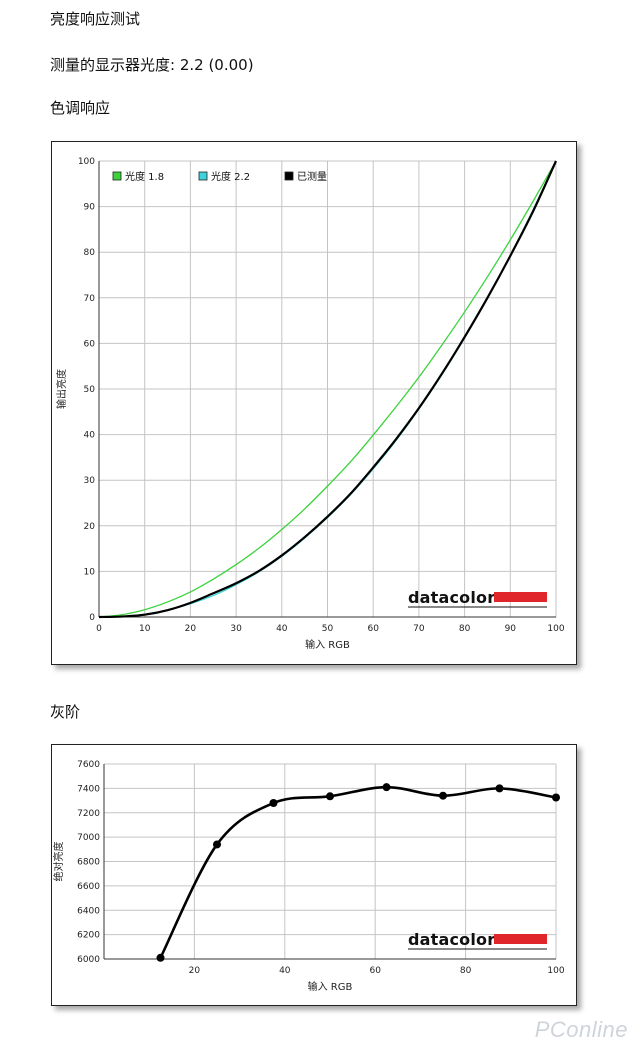 The image size is (640, 1049). I want to click on y-tick-label: 50, so click(90, 390).